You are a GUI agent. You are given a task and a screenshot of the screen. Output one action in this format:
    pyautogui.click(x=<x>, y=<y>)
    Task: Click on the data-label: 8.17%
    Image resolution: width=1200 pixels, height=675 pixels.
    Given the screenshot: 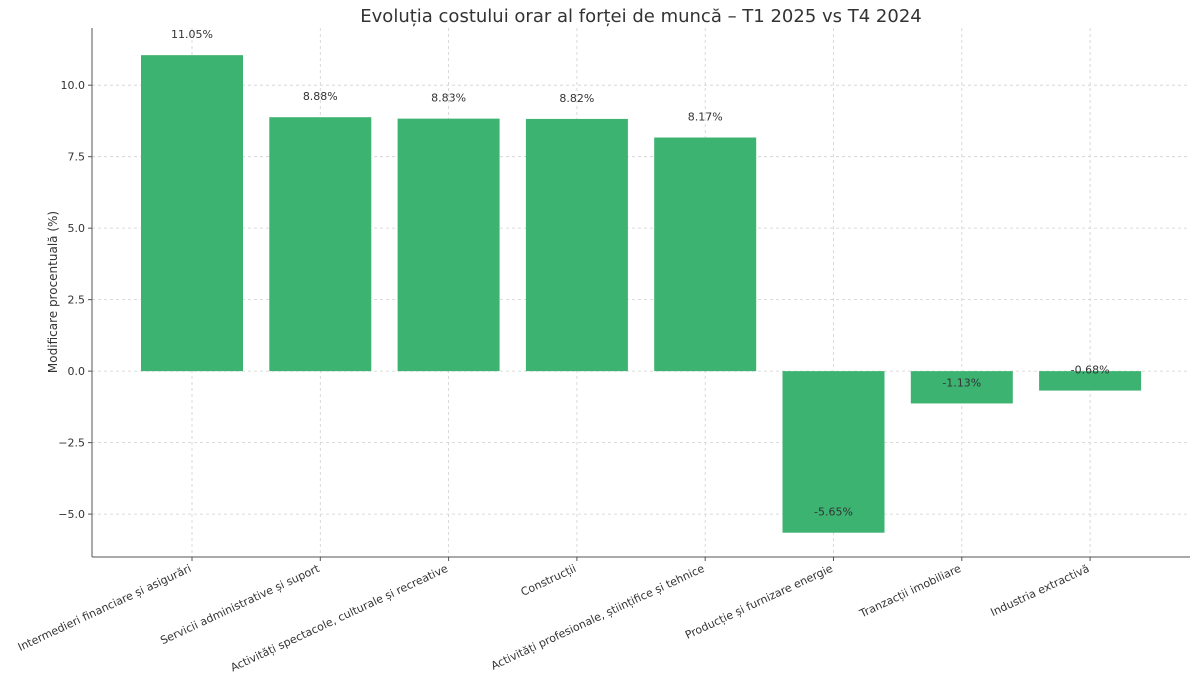 What is the action you would take?
    pyautogui.click(x=705, y=117)
    